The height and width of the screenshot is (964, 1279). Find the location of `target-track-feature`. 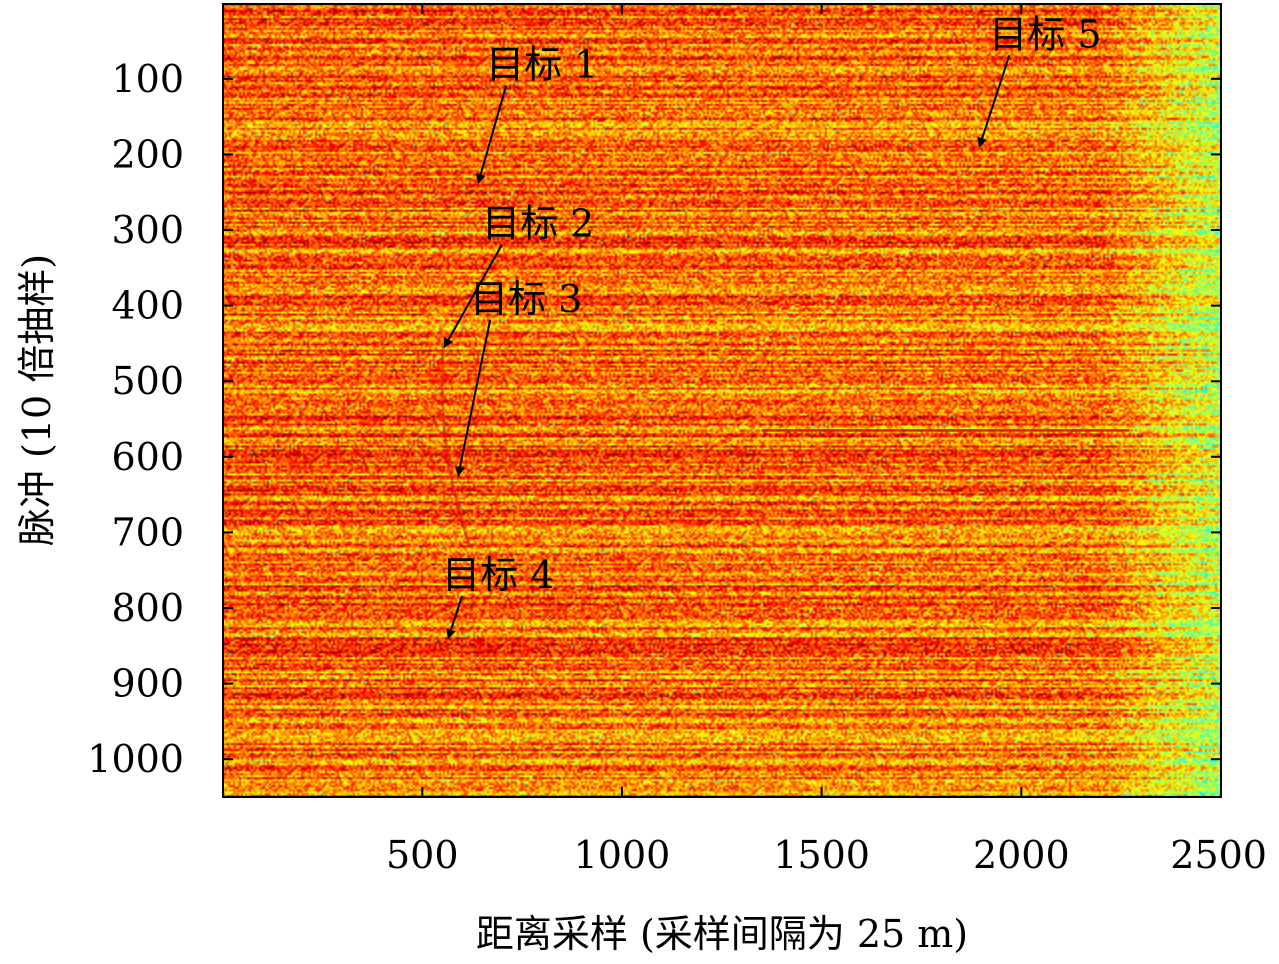

target-track-feature is located at coordinates (456, 442).